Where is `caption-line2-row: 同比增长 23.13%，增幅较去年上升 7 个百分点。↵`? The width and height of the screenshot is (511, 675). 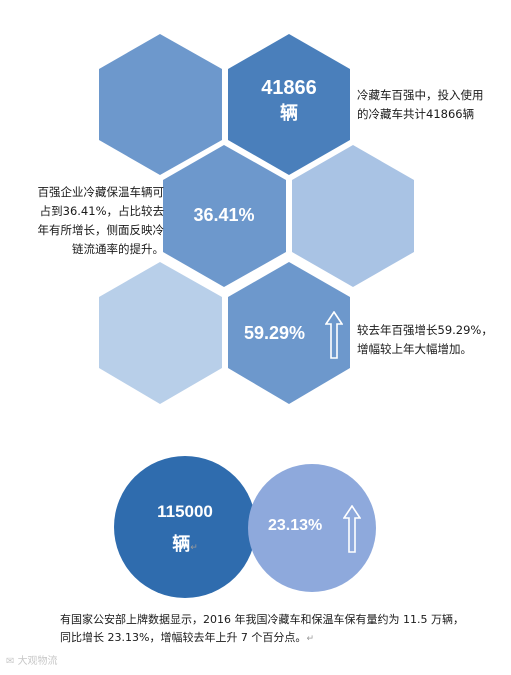
caption-line2-row: 同比增长 23.13%，增幅较去年上升 7 个百分点。↵ is located at coordinates (262, 638).